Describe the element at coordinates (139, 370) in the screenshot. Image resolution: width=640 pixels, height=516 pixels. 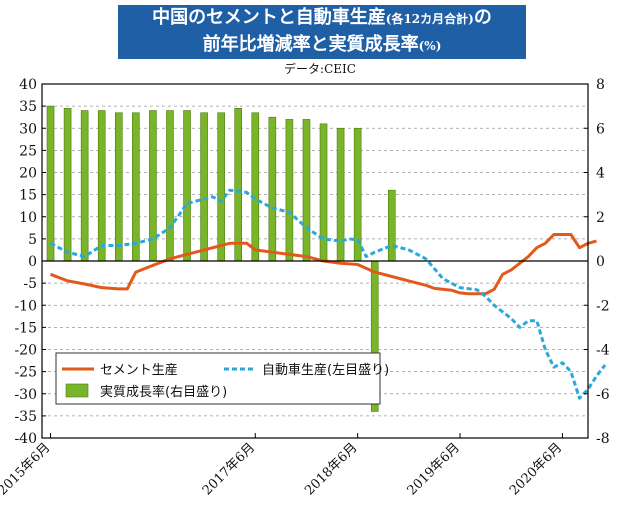
I see `legend-label: セメント生産` at that location.